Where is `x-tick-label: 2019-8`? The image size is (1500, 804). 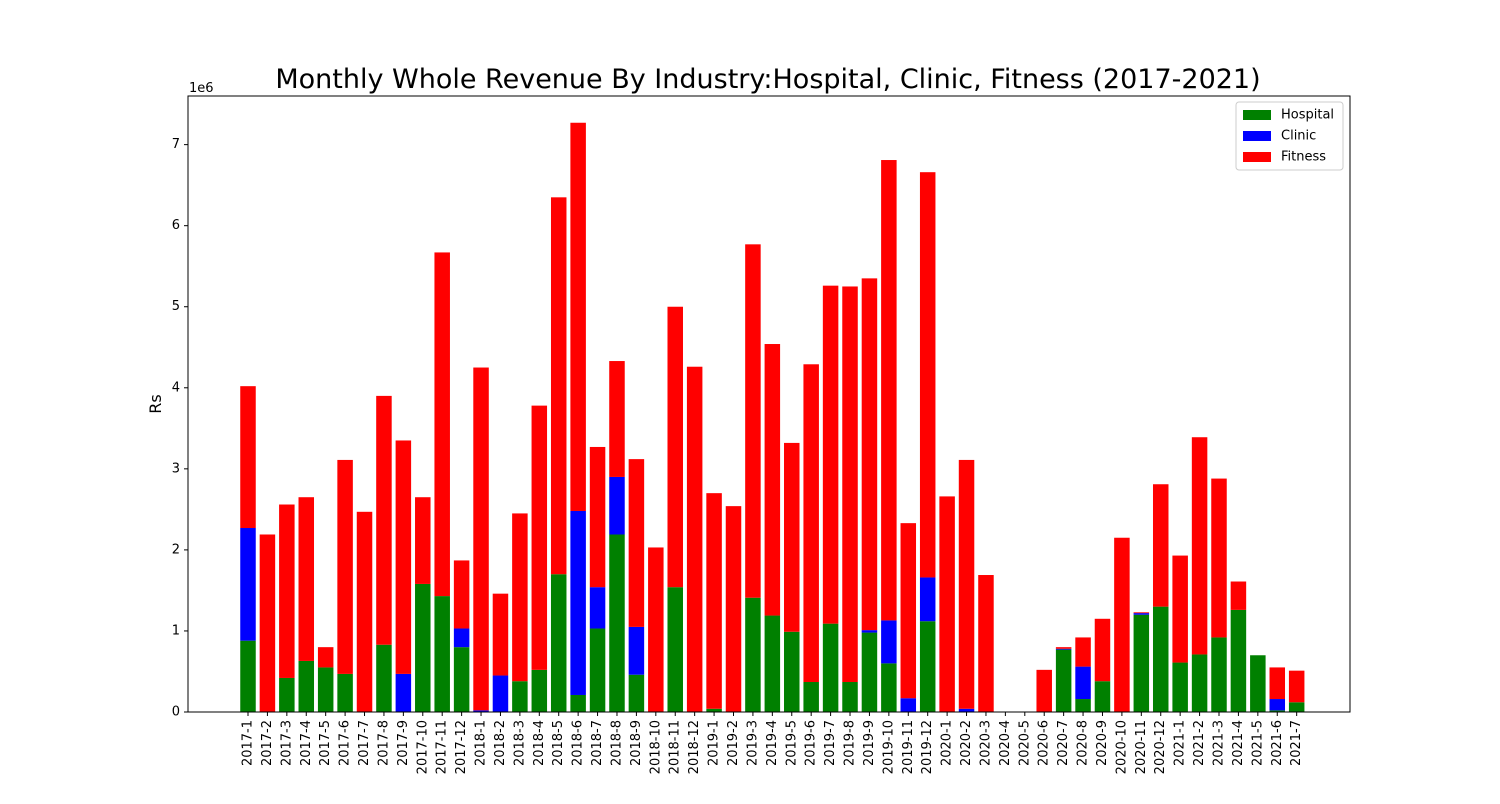 x-tick-label: 2019-8 is located at coordinates (850, 743).